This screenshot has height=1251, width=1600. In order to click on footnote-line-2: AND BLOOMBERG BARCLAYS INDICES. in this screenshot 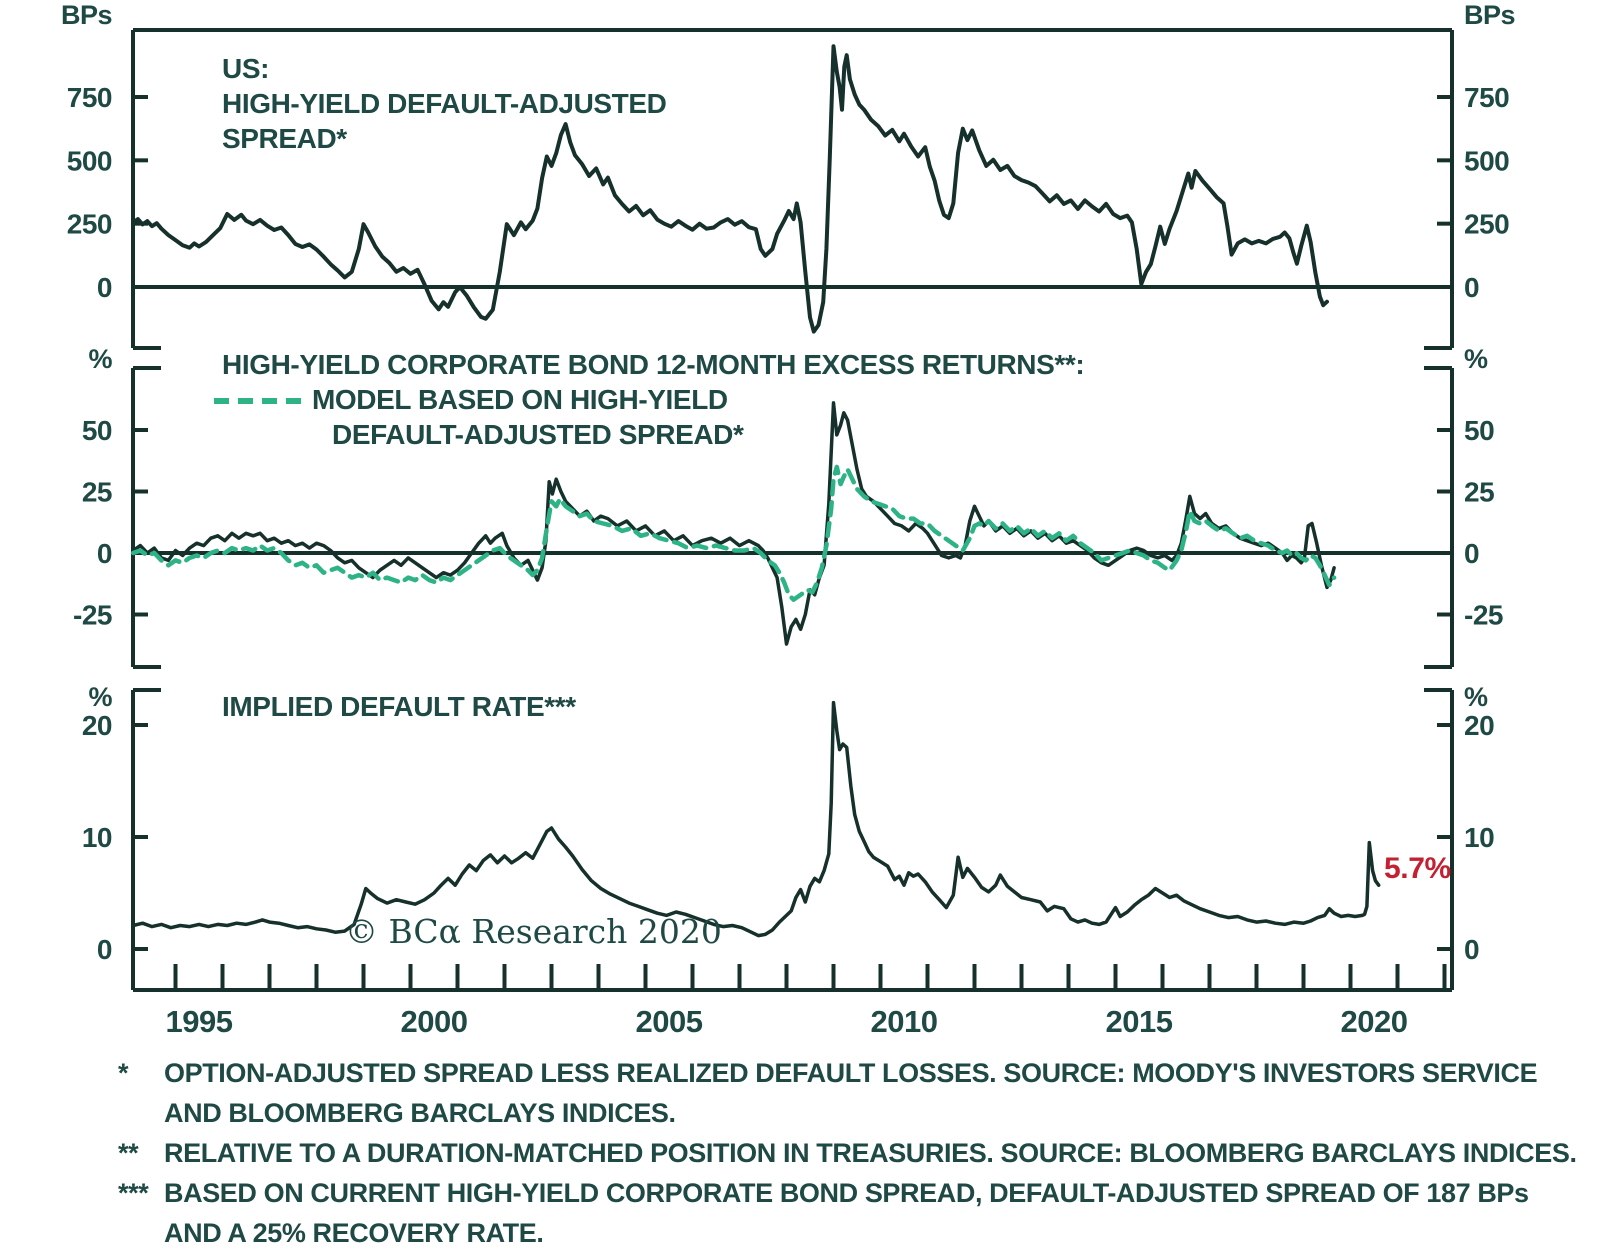, I will do `click(397, 1113)`.